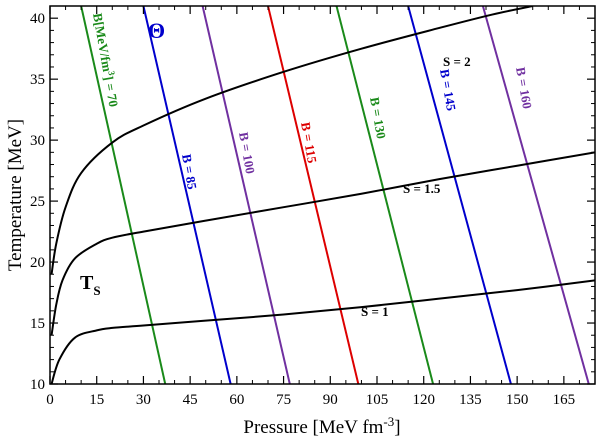 This screenshot has width=600, height=441. What do you see at coordinates (330, 400) in the screenshot?
I see `x-tick-label: 90` at bounding box center [330, 400].